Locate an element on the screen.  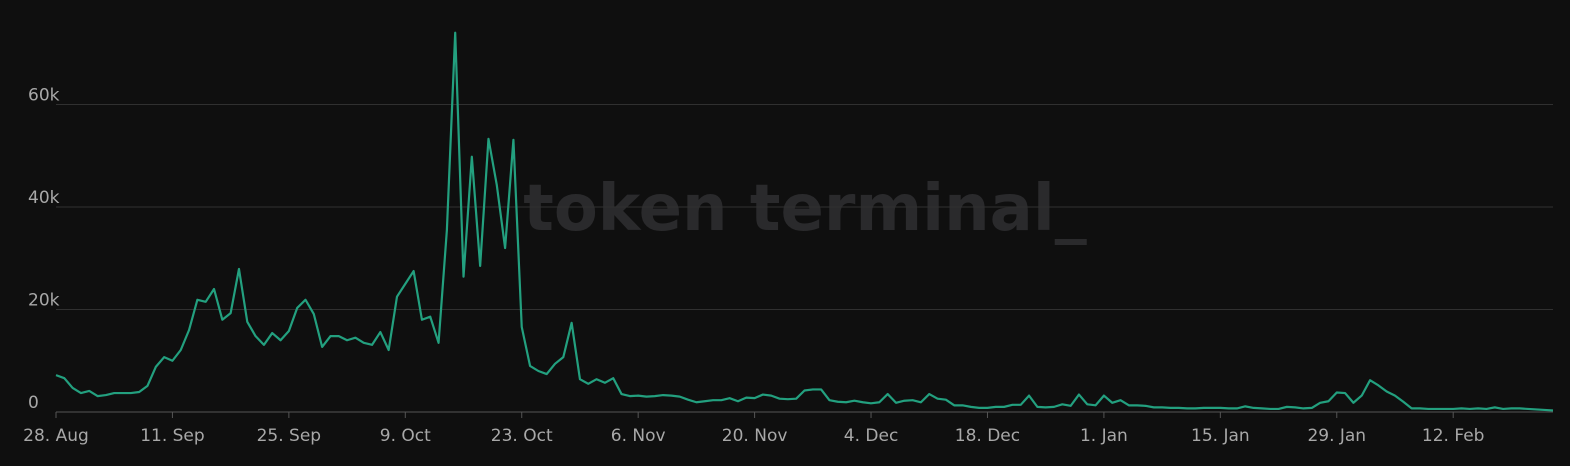
x-tick-label: 29. Jan is located at coordinates (1336, 436).